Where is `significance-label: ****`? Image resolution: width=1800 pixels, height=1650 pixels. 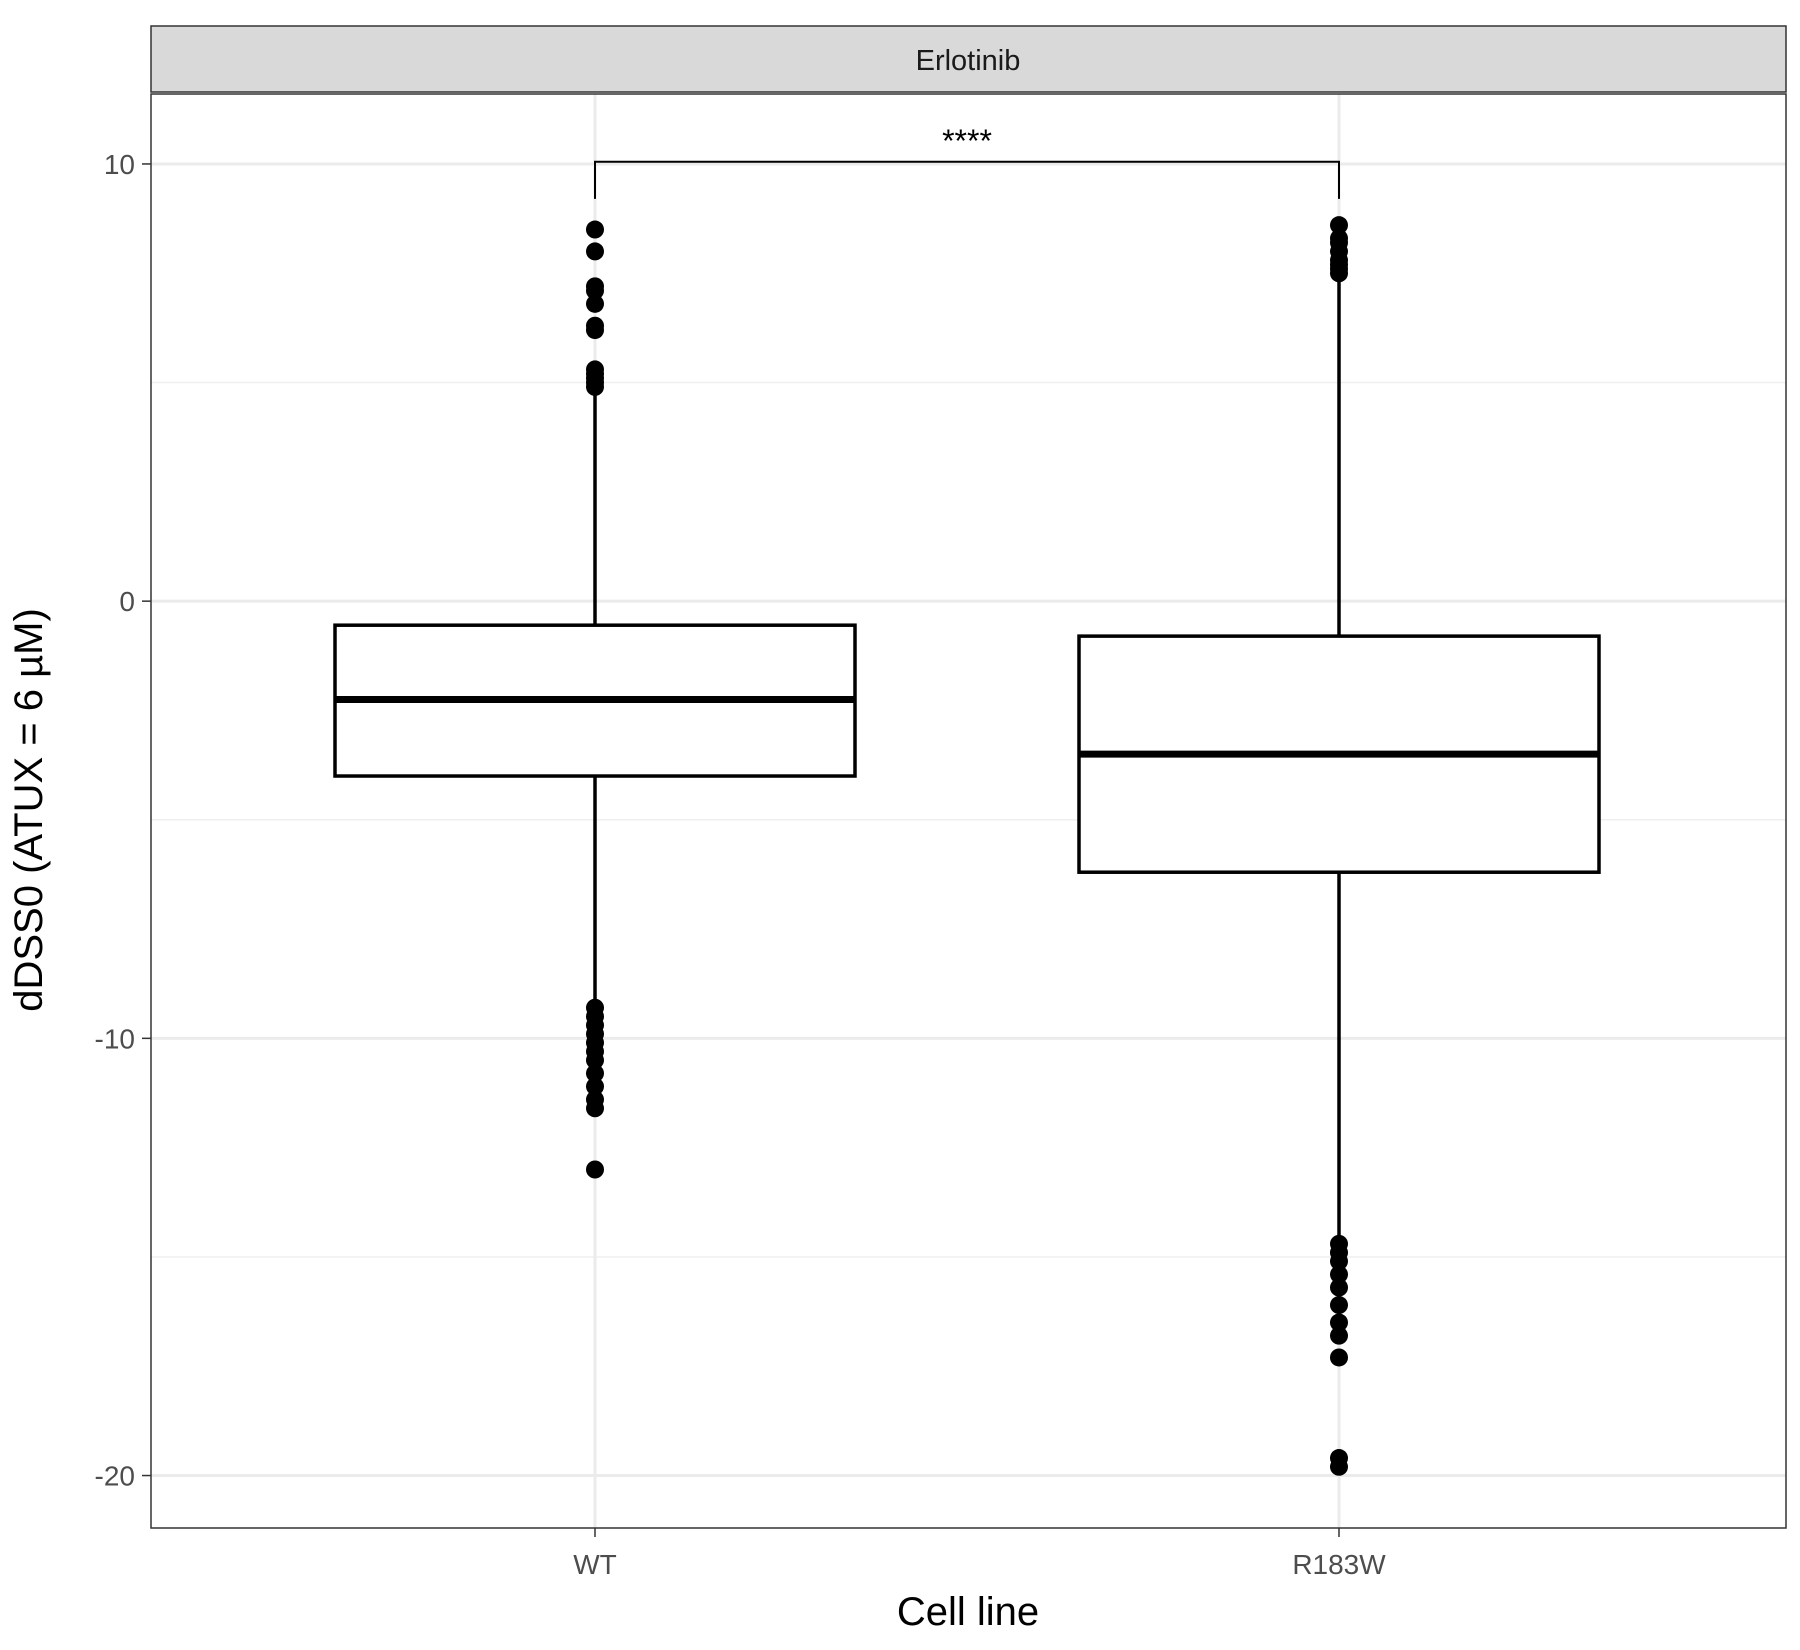 significance-label: **** is located at coordinates (967, 141).